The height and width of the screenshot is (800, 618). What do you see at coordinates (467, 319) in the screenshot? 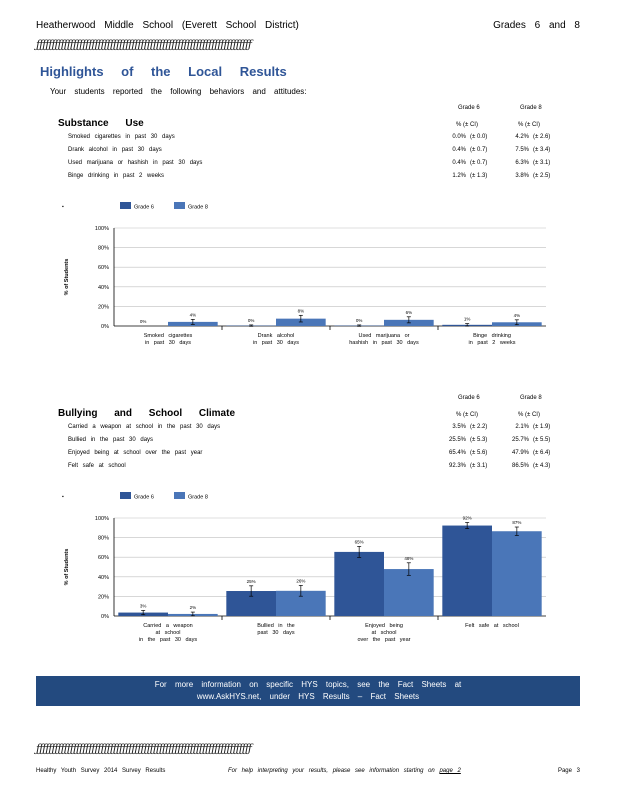
I see `data-label: 1%` at bounding box center [467, 319].